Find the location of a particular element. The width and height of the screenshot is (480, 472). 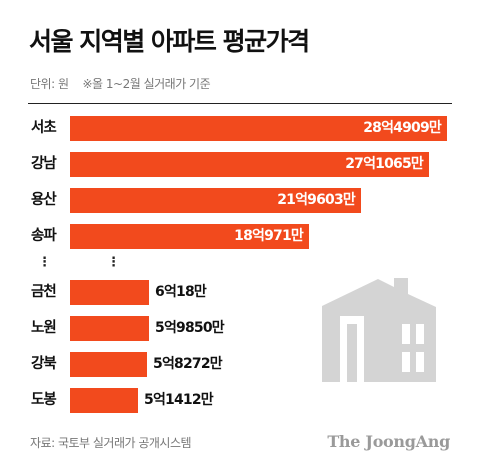

value-label: 27억1065만 is located at coordinates (384, 164).